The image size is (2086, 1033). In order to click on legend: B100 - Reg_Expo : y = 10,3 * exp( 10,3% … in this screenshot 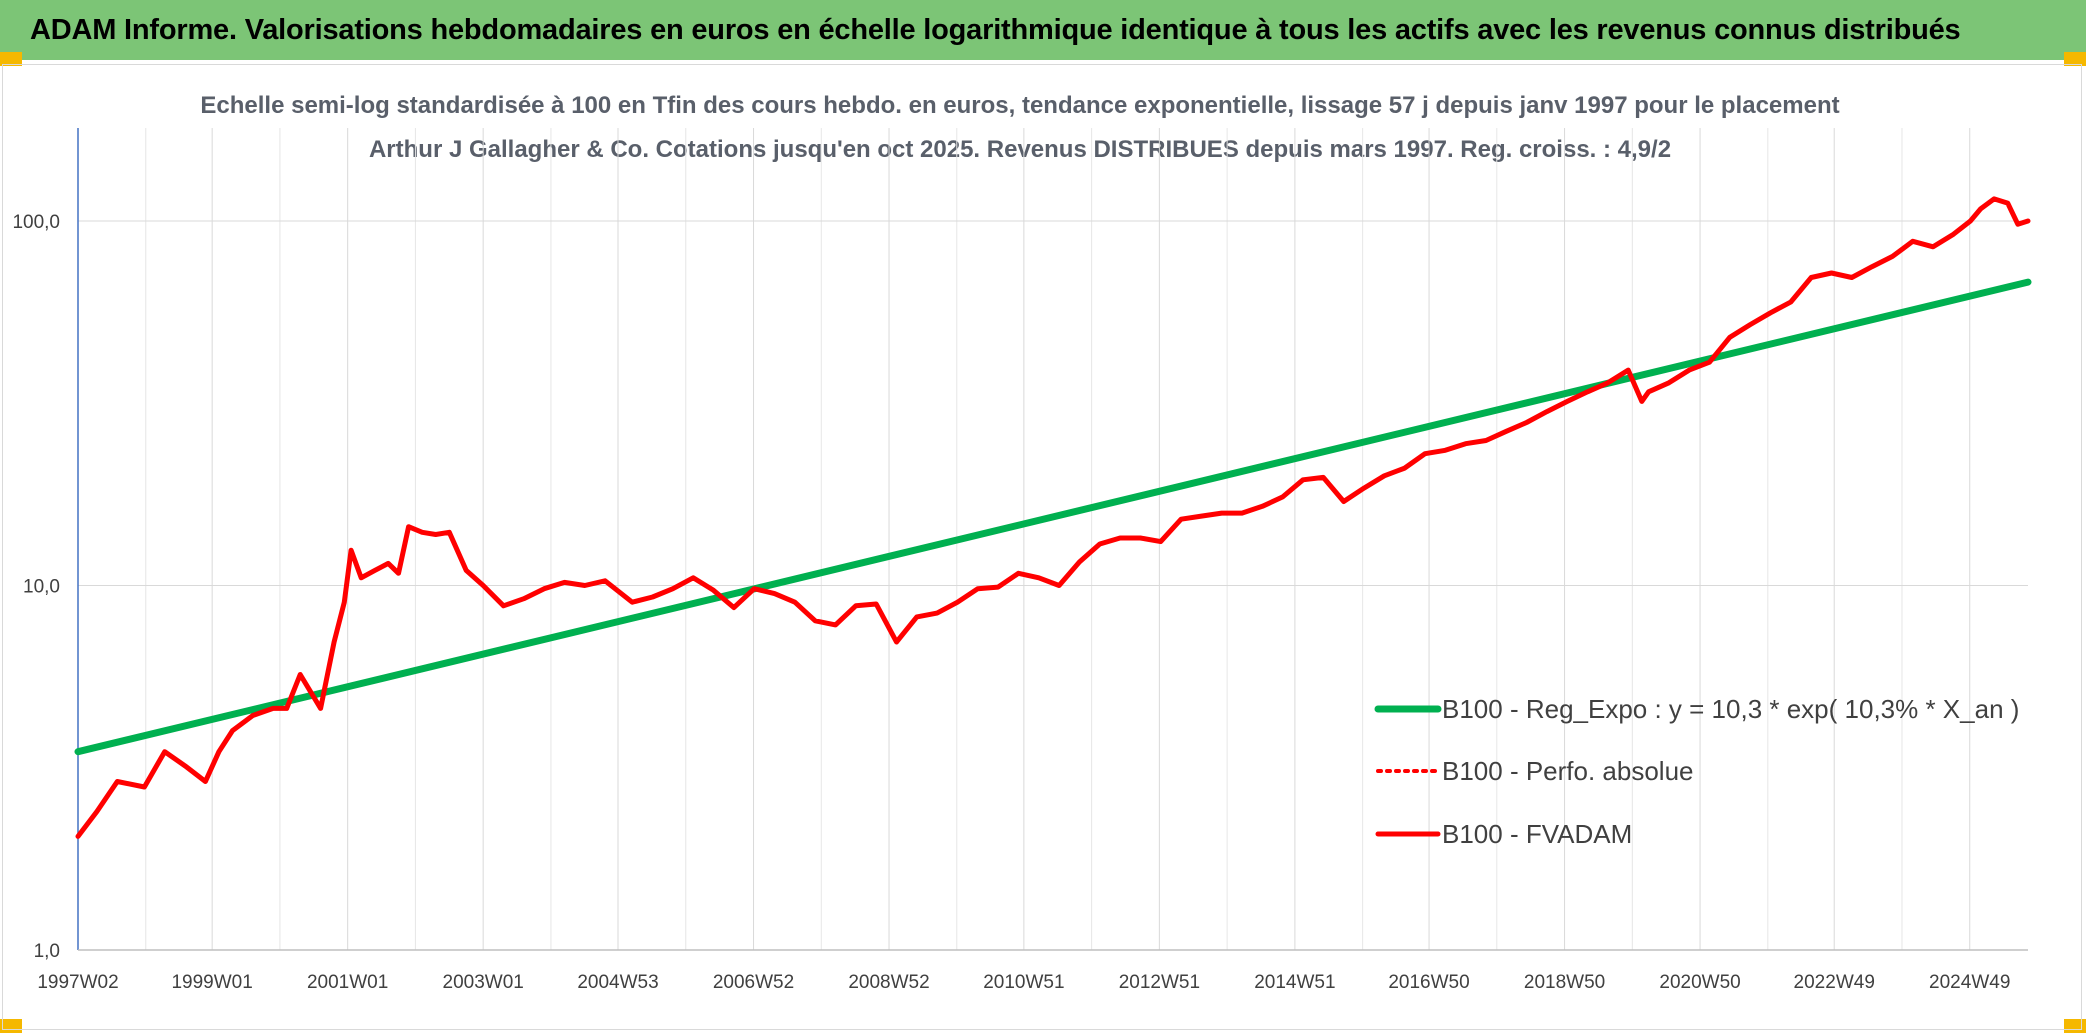, I will do `click(1696, 771)`.